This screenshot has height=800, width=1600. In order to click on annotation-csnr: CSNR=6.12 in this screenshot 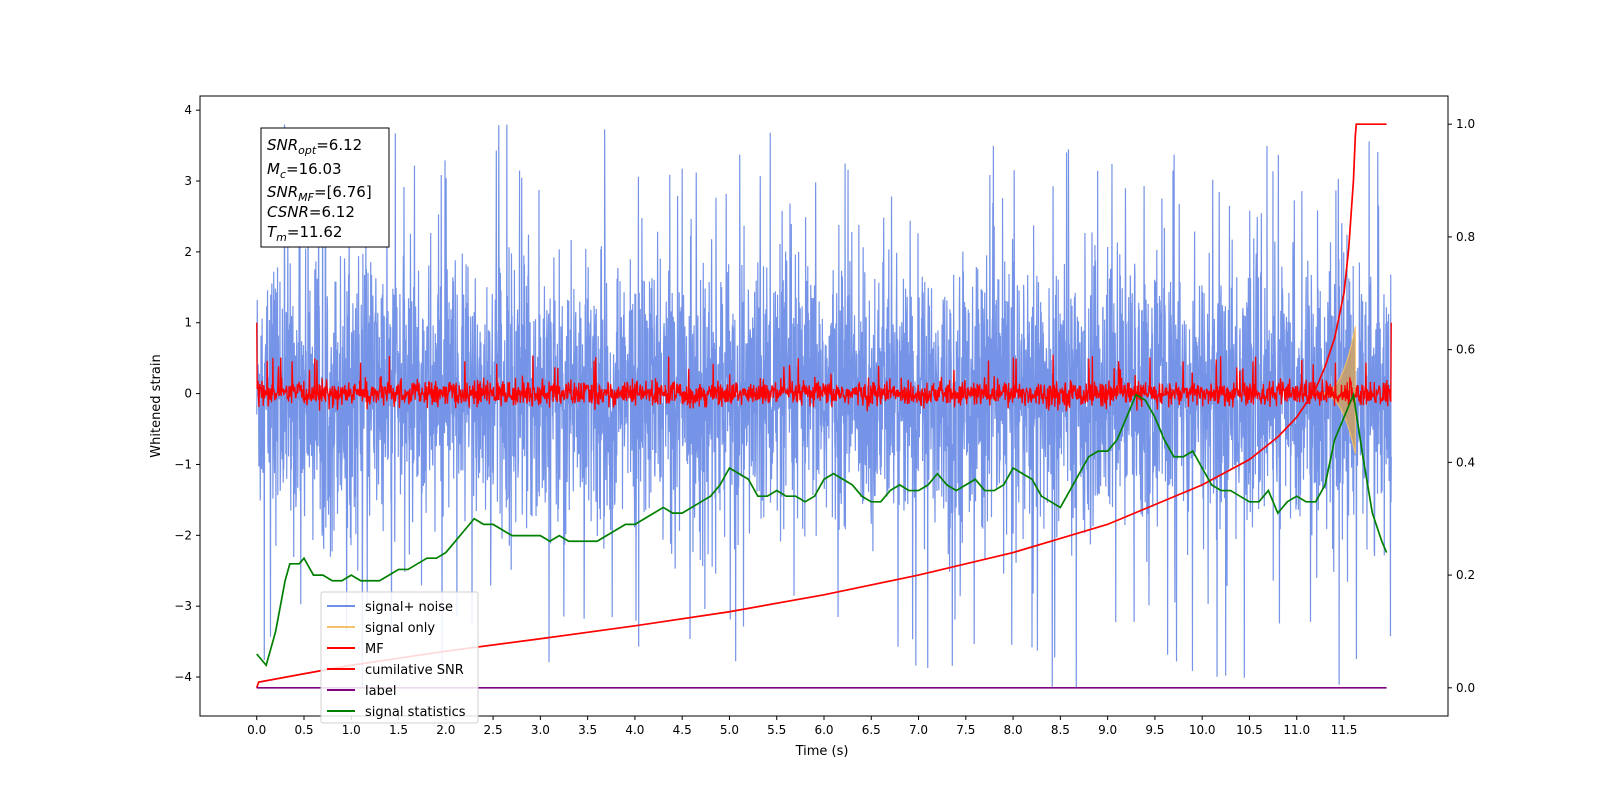, I will do `click(311, 212)`.